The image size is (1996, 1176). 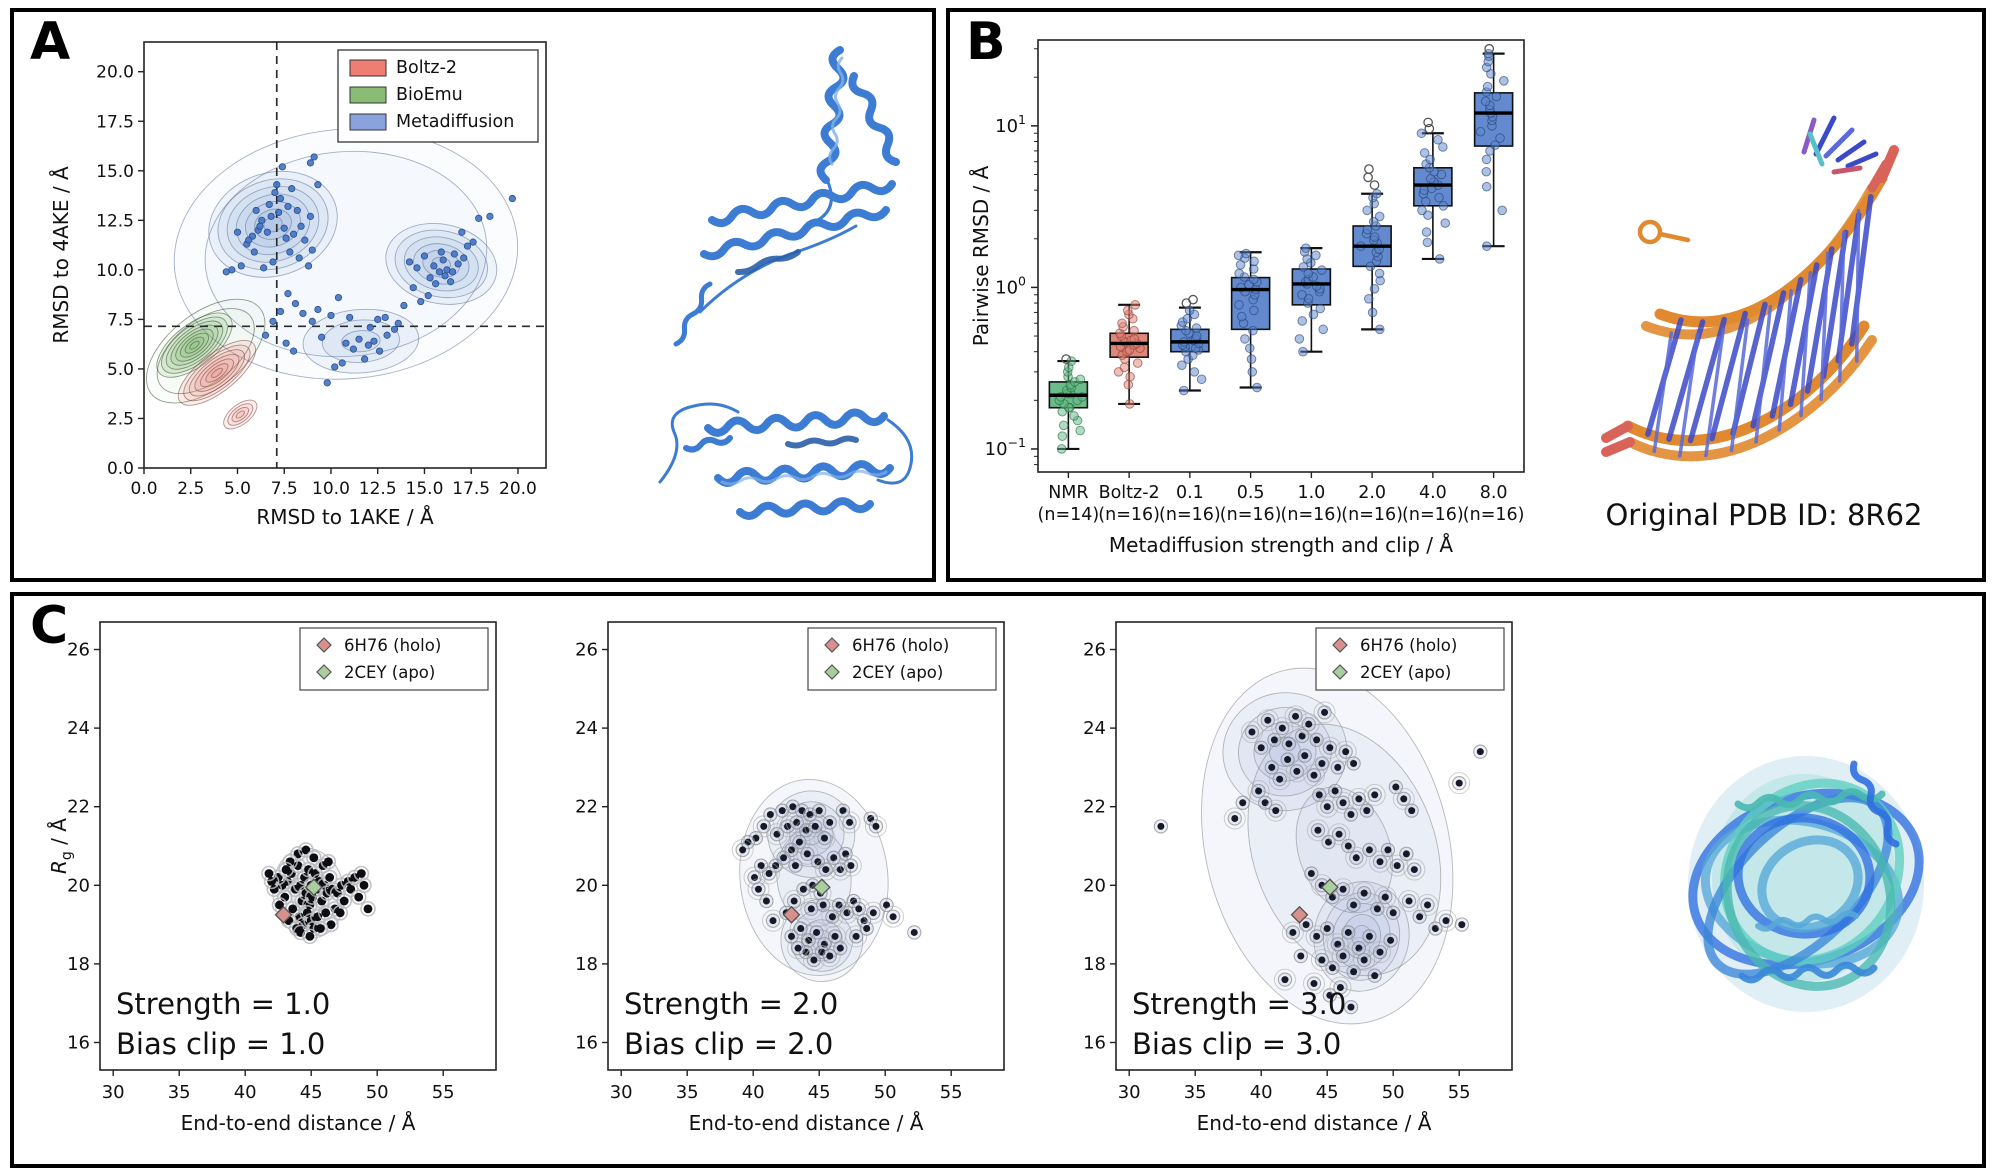 What do you see at coordinates (1750, 288) in the screenshot?
I see `panel-b-nucleic-acid-ensemble-render` at bounding box center [1750, 288].